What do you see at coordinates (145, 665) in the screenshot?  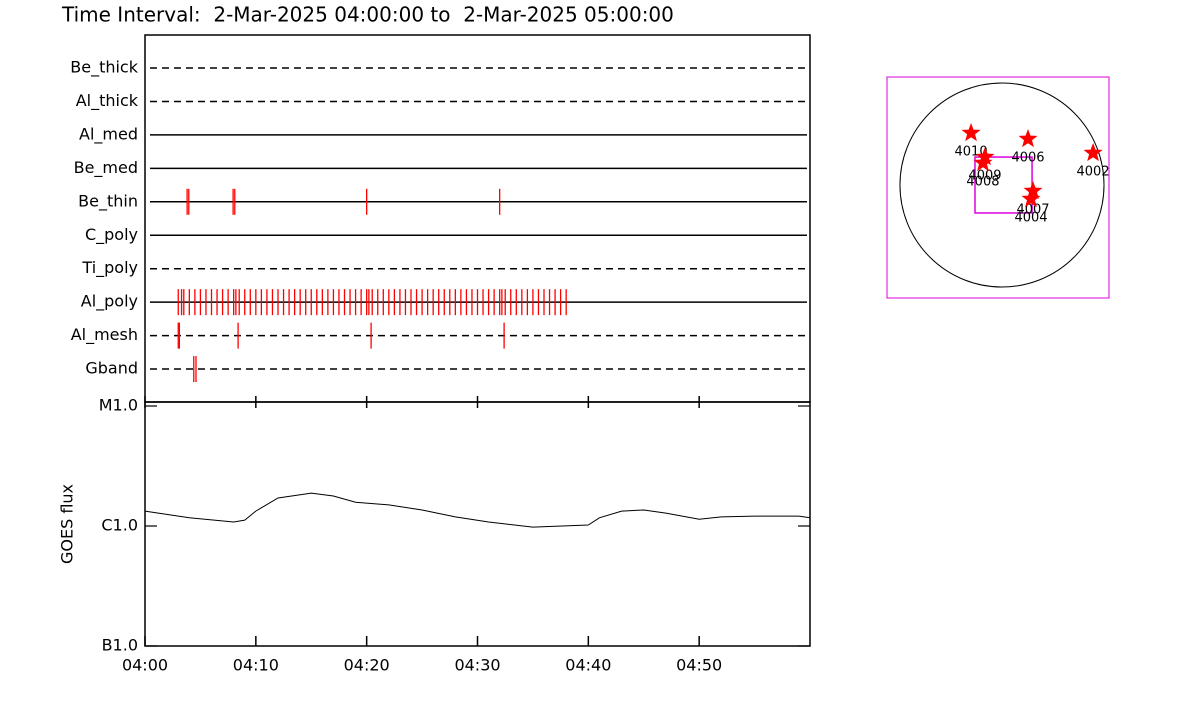 I see `x-tick-label: 04:00` at bounding box center [145, 665].